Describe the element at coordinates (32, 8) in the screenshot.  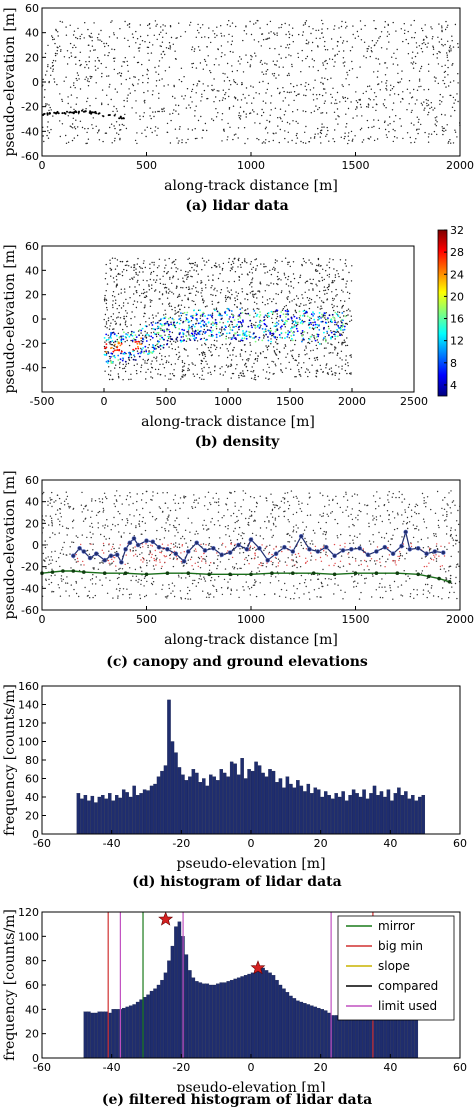
I see `y-tick-label: 60` at that location.